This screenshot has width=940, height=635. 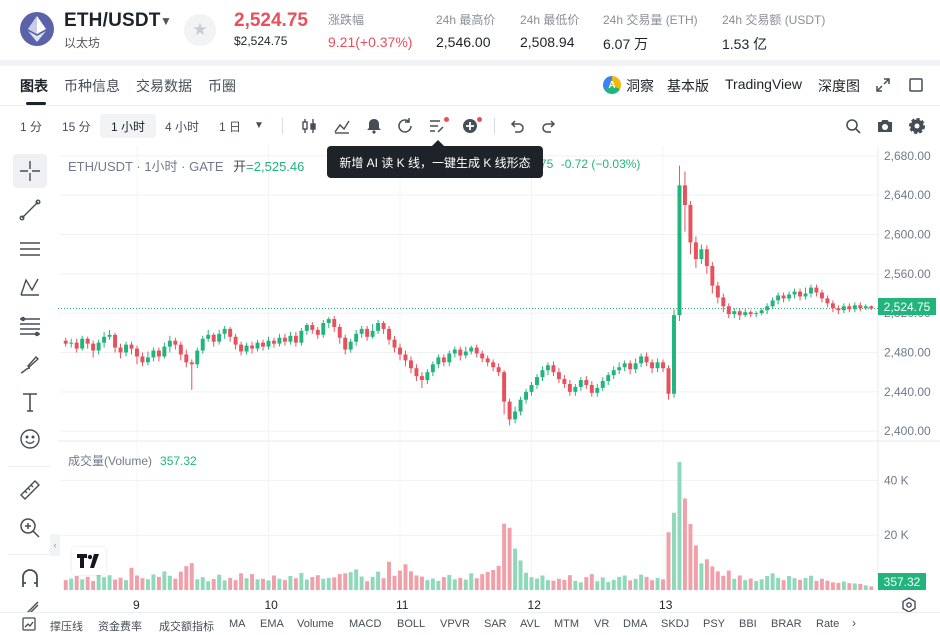 What do you see at coordinates (315, 624) in the screenshot?
I see `indicator-volume: Volume` at bounding box center [315, 624].